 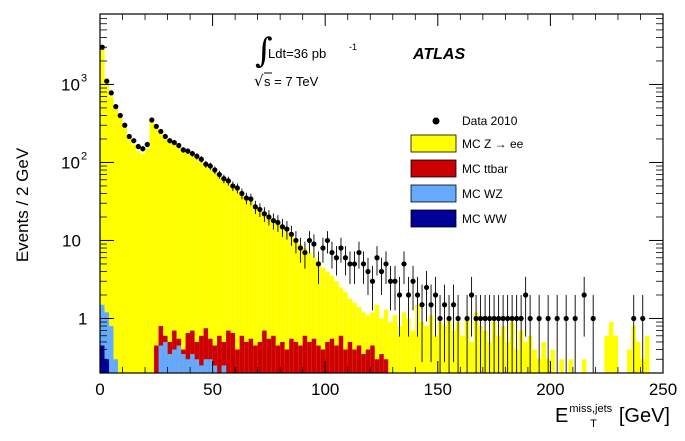 I want to click on y-tick-label-2: 10, so click(x=71, y=240).